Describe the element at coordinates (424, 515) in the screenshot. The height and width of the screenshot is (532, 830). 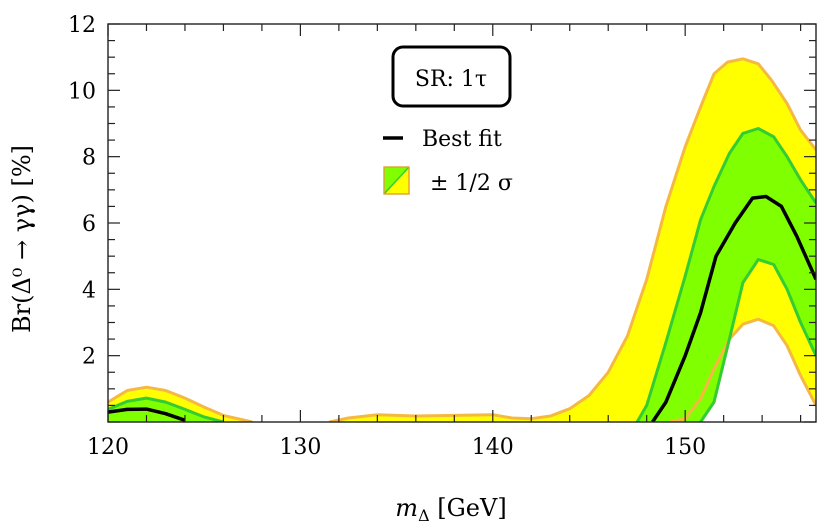
I see `x-axis-label-sub: Δ` at that location.